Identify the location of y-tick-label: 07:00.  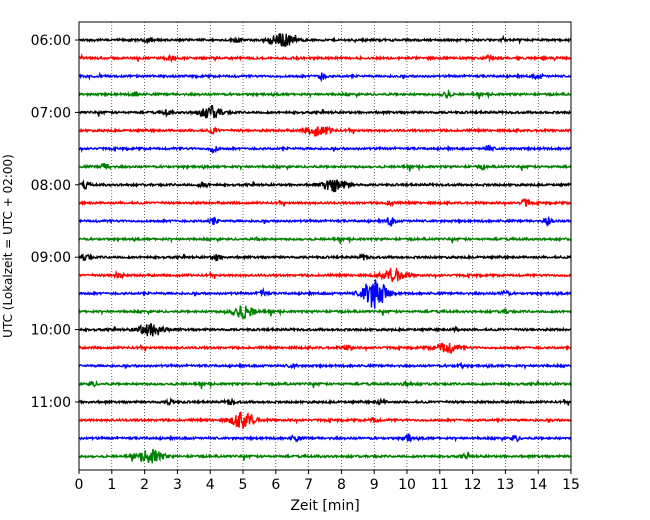
(51, 113).